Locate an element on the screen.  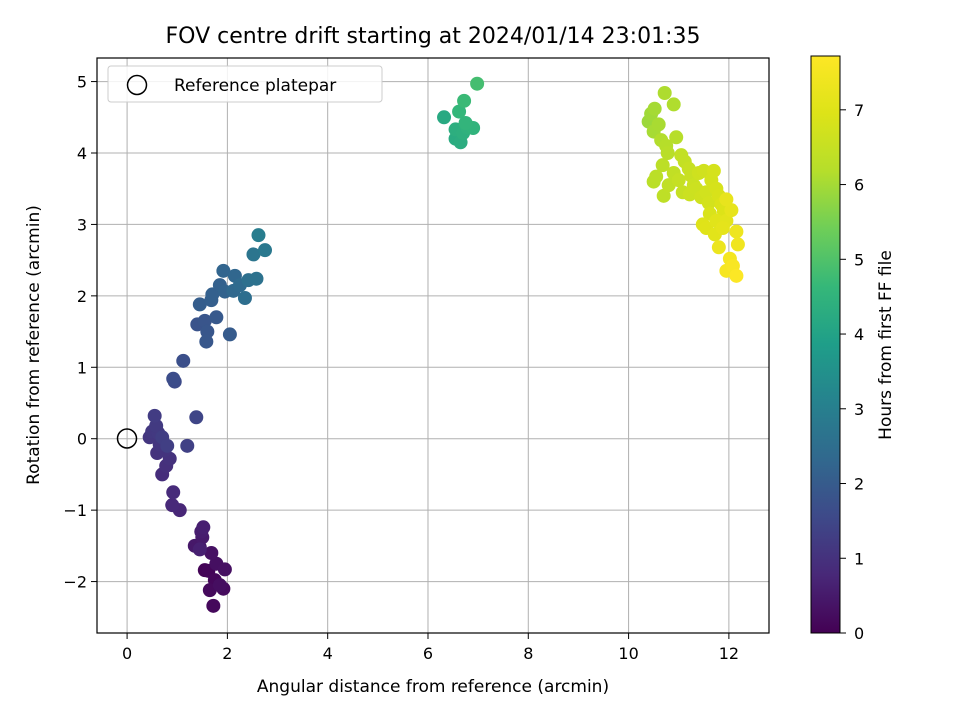
x-axis-ticks: 0 2 4 6 8 10 12 is located at coordinates (430, 648).